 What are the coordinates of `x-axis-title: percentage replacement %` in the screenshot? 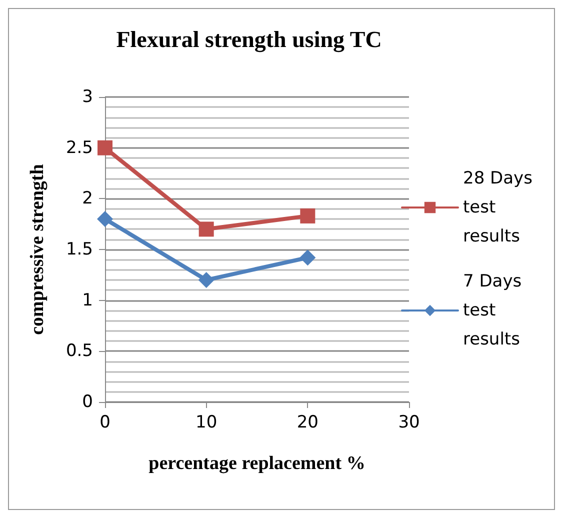 It's located at (257, 463).